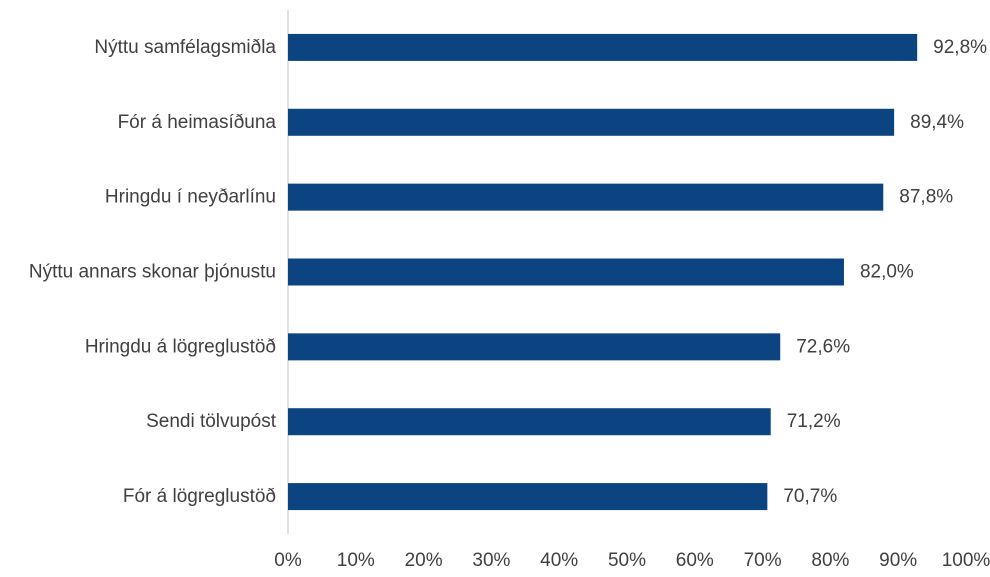  I want to click on category-label: Fór á lögreglustöð, so click(199, 496).